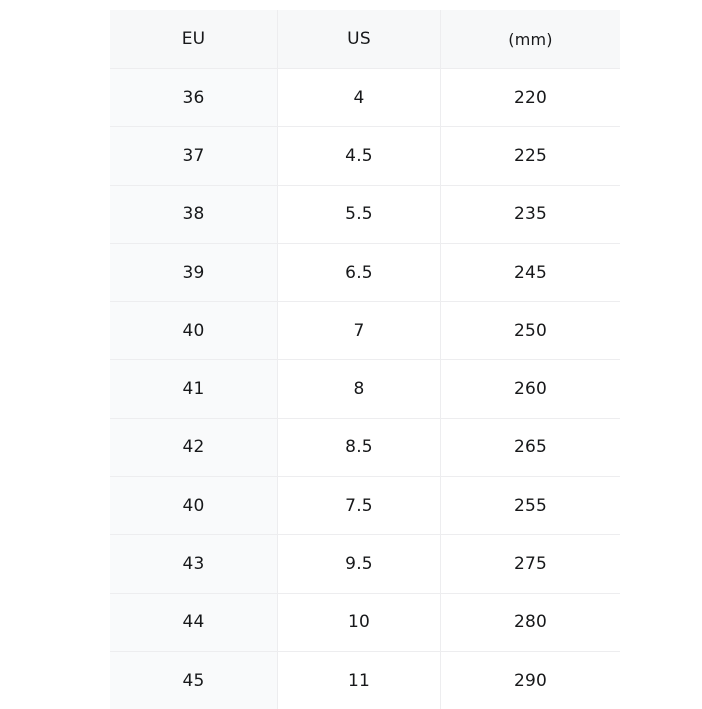 Image resolution: width=702 pixels, height=709 pixels. I want to click on cell-mm: 260, so click(530, 389).